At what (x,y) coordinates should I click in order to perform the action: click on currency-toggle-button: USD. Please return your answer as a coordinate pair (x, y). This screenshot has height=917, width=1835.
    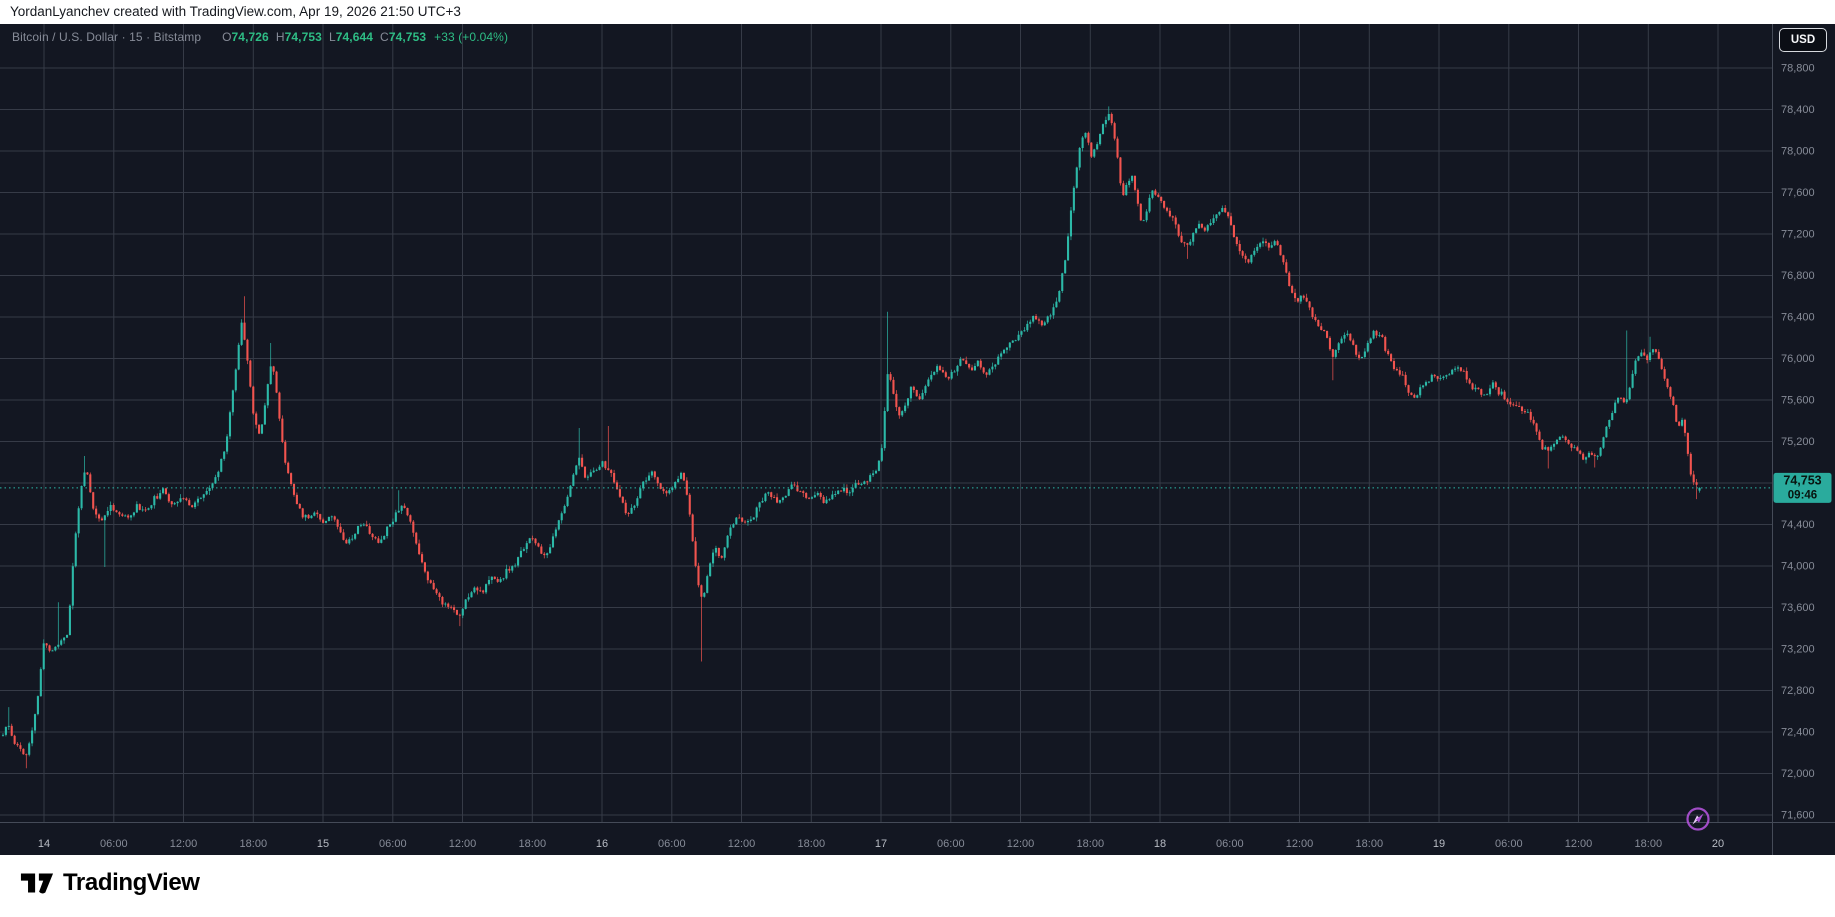
    Looking at the image, I should click on (1803, 40).